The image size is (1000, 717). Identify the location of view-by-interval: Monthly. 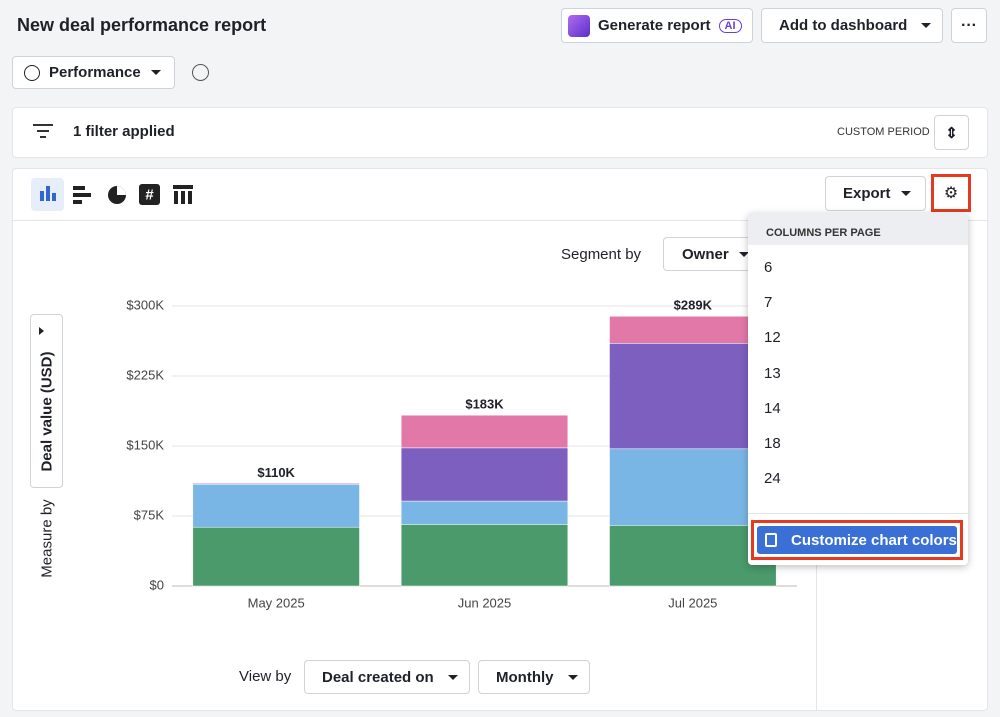
(534, 677).